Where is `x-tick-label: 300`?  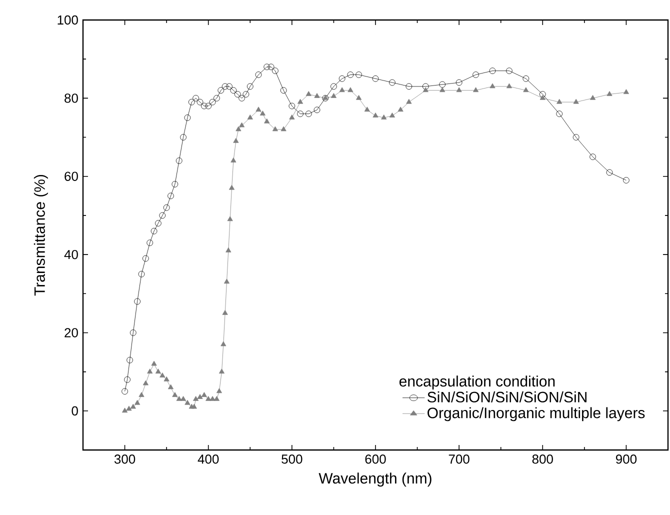 x-tick-label: 300 is located at coordinates (125, 459).